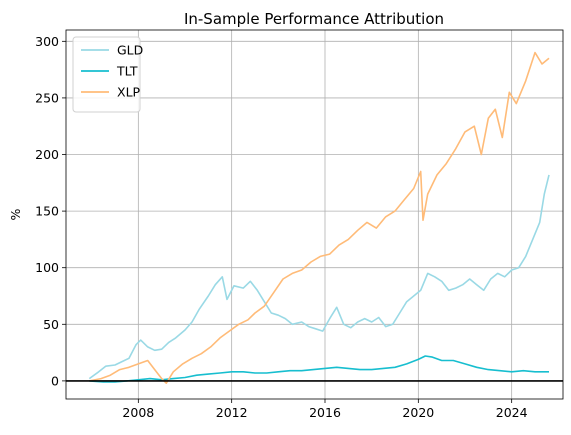 This screenshot has width=571, height=435. Describe the element at coordinates (55, 380) in the screenshot. I see `y-tick-label: 0` at that location.